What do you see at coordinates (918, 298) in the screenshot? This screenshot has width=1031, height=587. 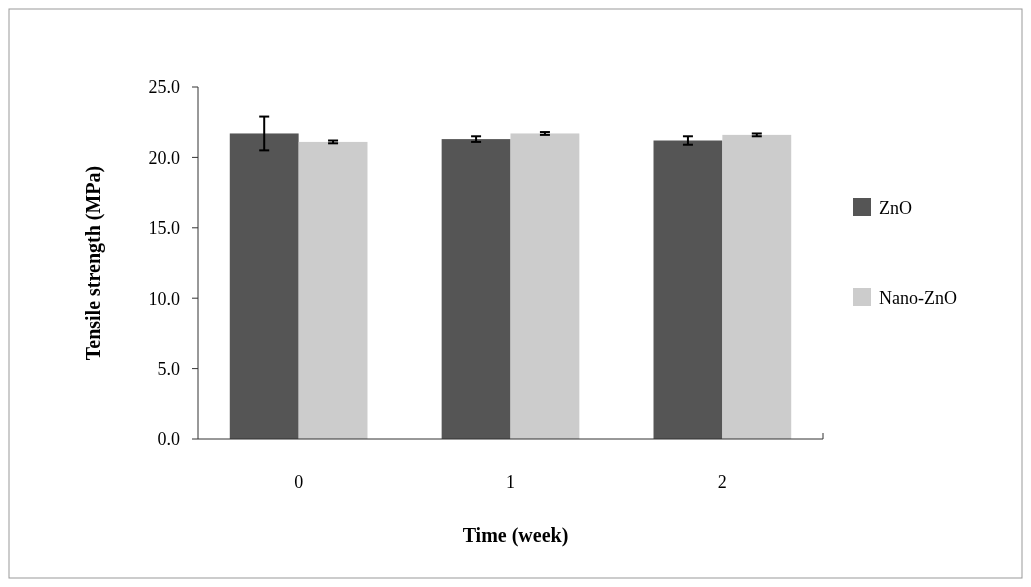 I see `legend-label: Nano-ZnO` at bounding box center [918, 298].